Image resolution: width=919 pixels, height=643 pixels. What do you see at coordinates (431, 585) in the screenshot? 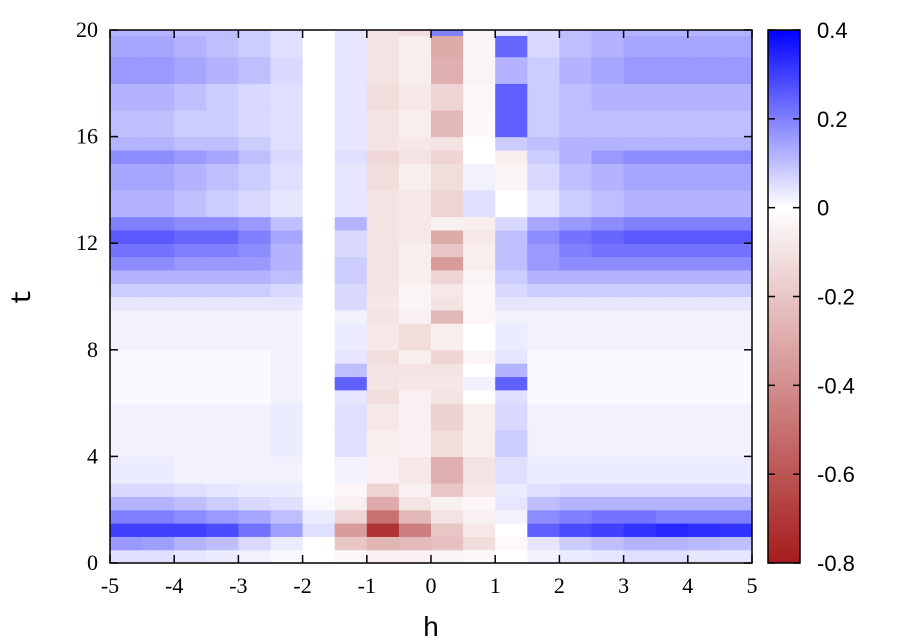
I see `x-tick-label: 0` at bounding box center [431, 585].